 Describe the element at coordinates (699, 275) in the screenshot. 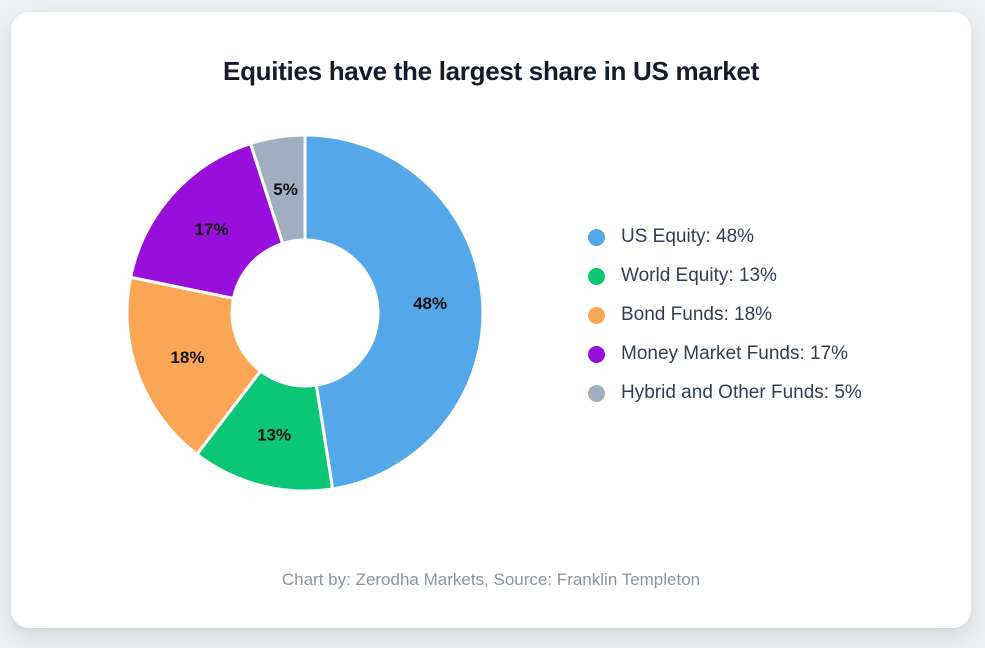

I see `legend-label: World Equity: 13%` at that location.